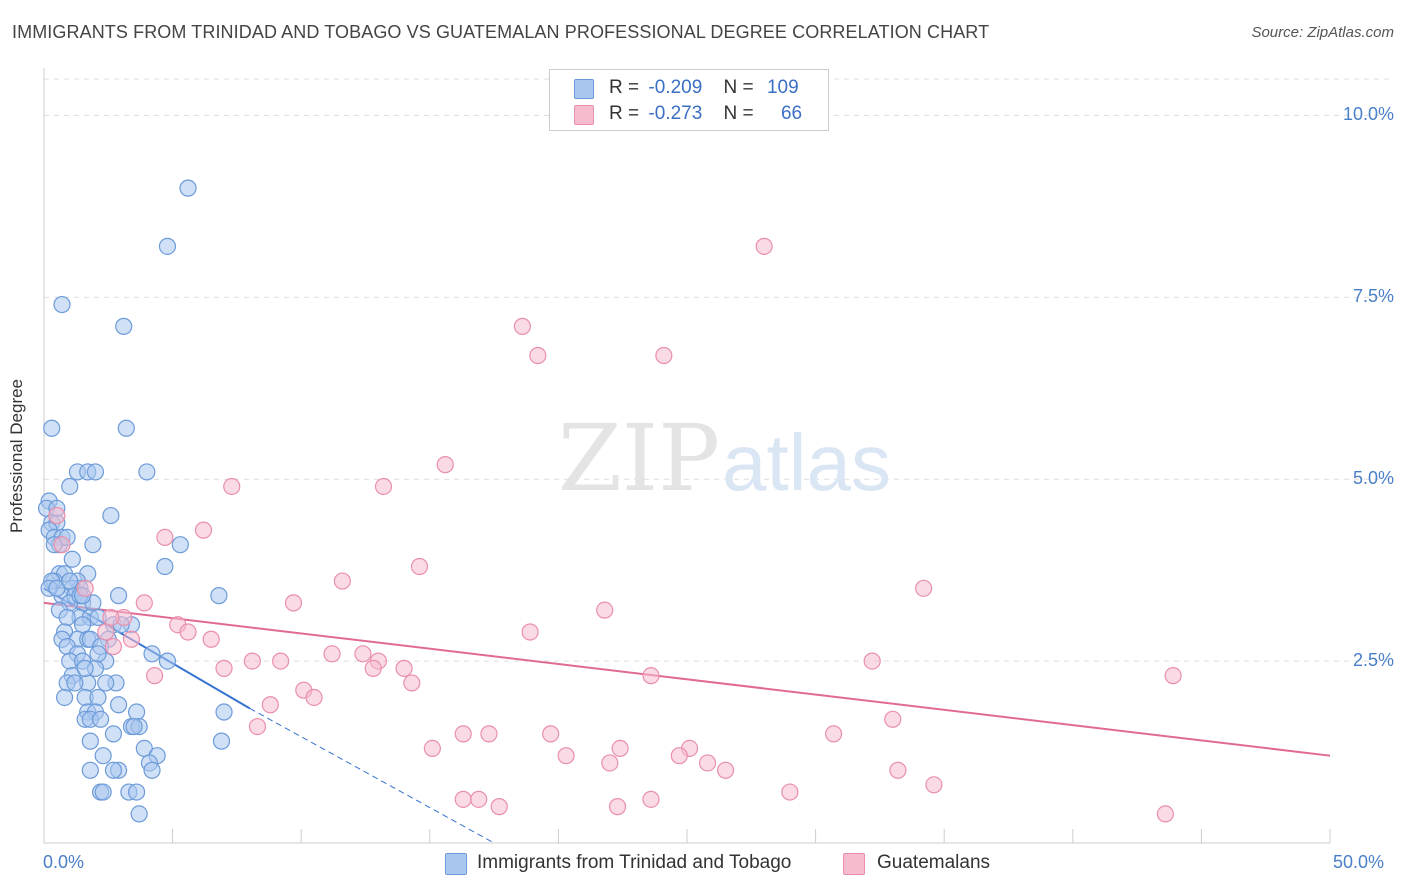 This screenshot has height=892, width=1406. Describe the element at coordinates (1373, 296) in the screenshot. I see `y-tick-label: 7.5%` at that location.